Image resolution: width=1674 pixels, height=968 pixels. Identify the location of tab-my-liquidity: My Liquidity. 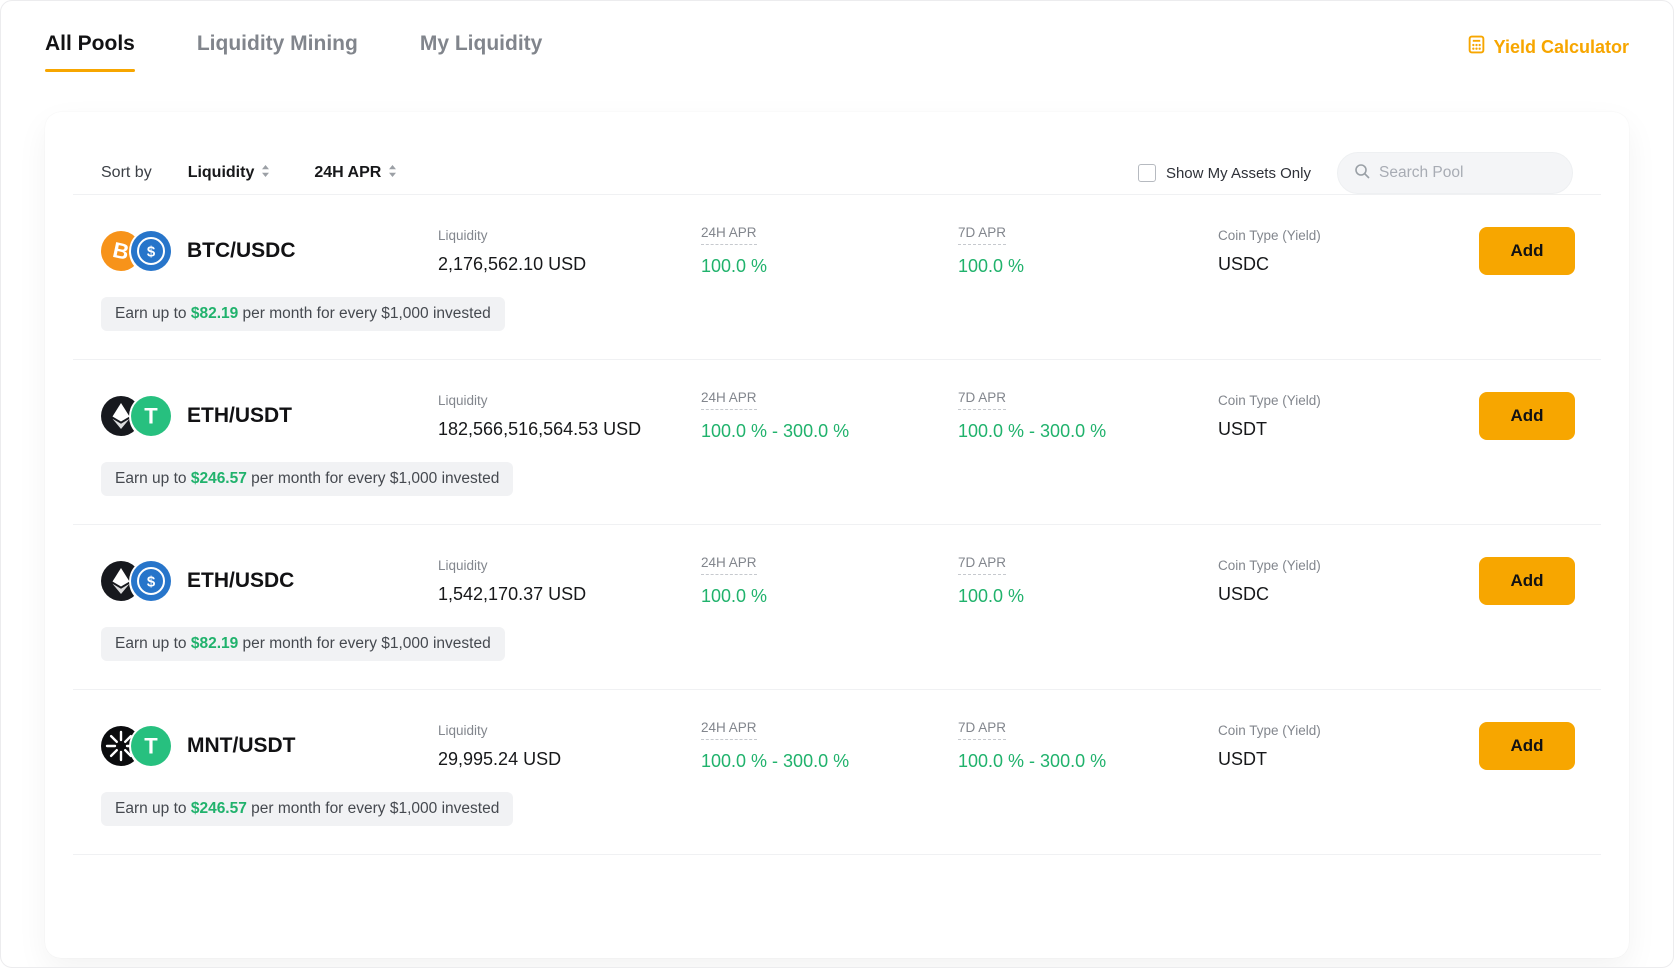
(481, 51).